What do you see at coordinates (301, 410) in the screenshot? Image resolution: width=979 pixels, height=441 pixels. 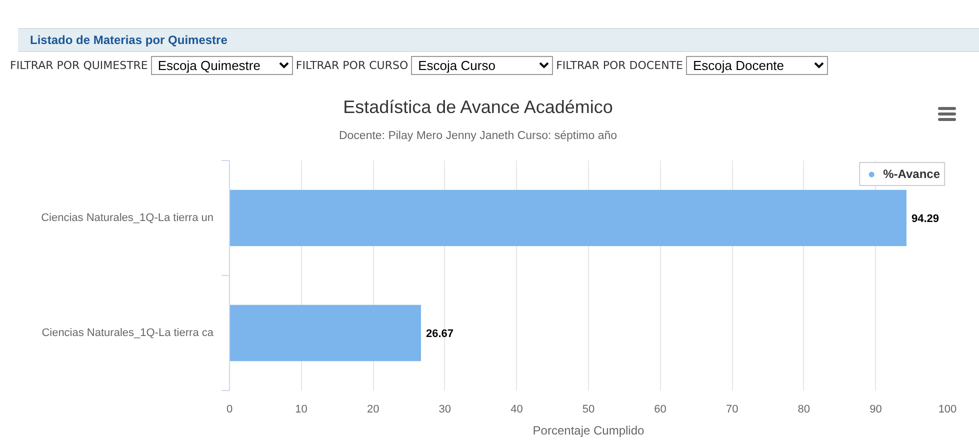 I see `x-tick-label: 10` at bounding box center [301, 410].